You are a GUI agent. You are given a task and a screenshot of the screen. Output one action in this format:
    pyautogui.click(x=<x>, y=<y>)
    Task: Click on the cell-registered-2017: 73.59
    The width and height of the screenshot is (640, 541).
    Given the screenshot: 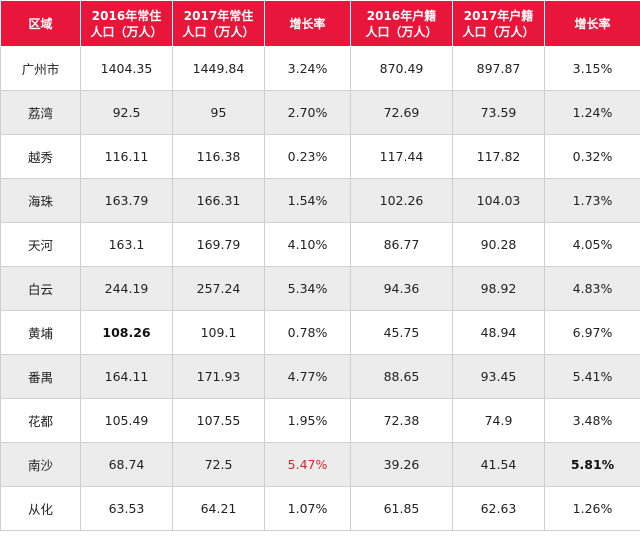 What is the action you would take?
    pyautogui.click(x=498, y=112)
    